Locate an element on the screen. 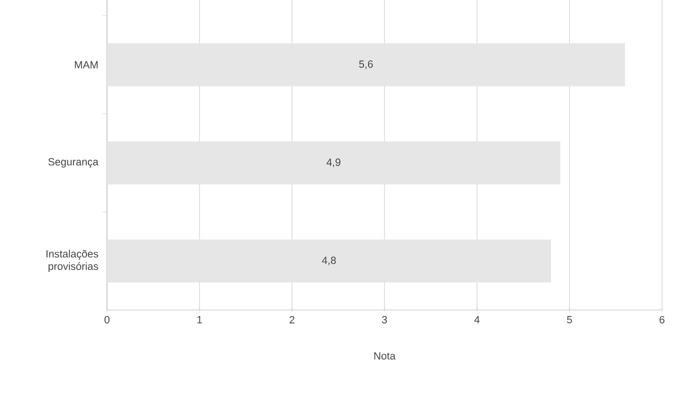  y-tick-label: MAM is located at coordinates (86, 64).